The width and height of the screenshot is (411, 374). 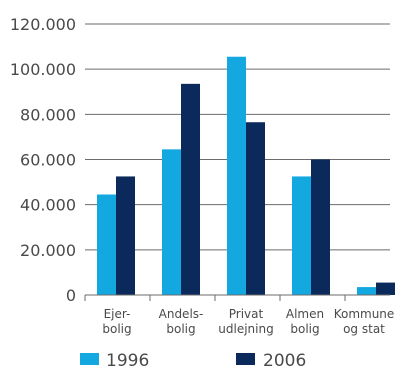 What do you see at coordinates (193, 361) in the screenshot?
I see `legend: 1996 2006` at bounding box center [193, 361].